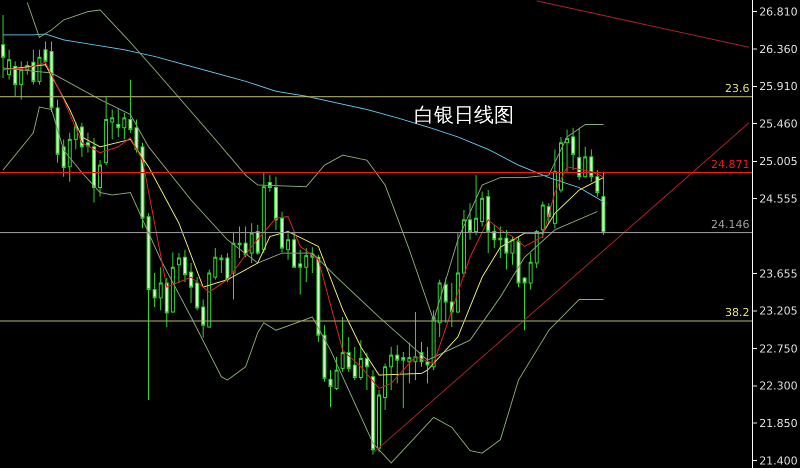 The image size is (800, 468). I want to click on y-tick-label: 26.810, so click(778, 11).